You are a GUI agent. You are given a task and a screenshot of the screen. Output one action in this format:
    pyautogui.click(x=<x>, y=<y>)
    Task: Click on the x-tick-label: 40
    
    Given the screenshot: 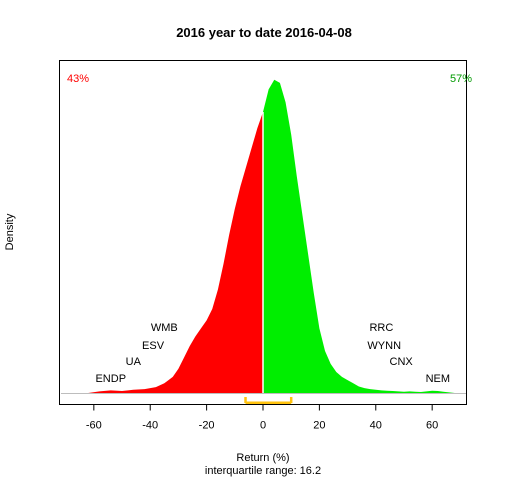 What is the action you would take?
    pyautogui.click(x=376, y=426)
    